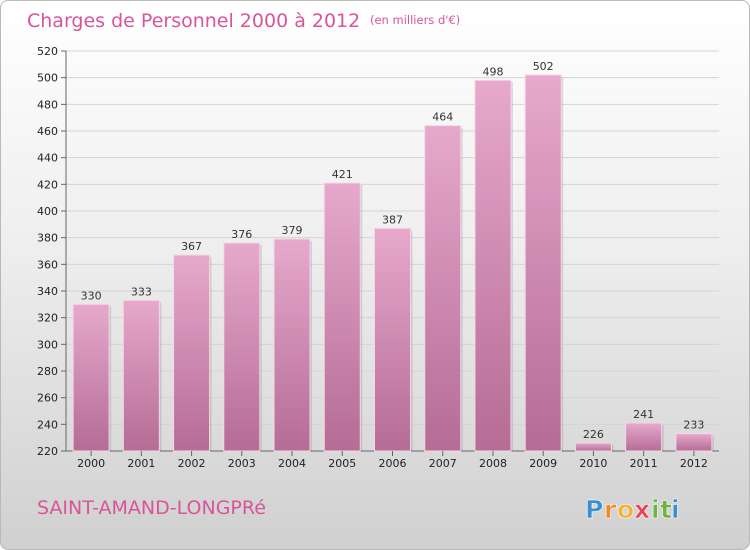 The width and height of the screenshot is (750, 550). Describe the element at coordinates (415, 20) in the screenshot. I see `chart-subtitle: (en milliers d'€)` at that location.